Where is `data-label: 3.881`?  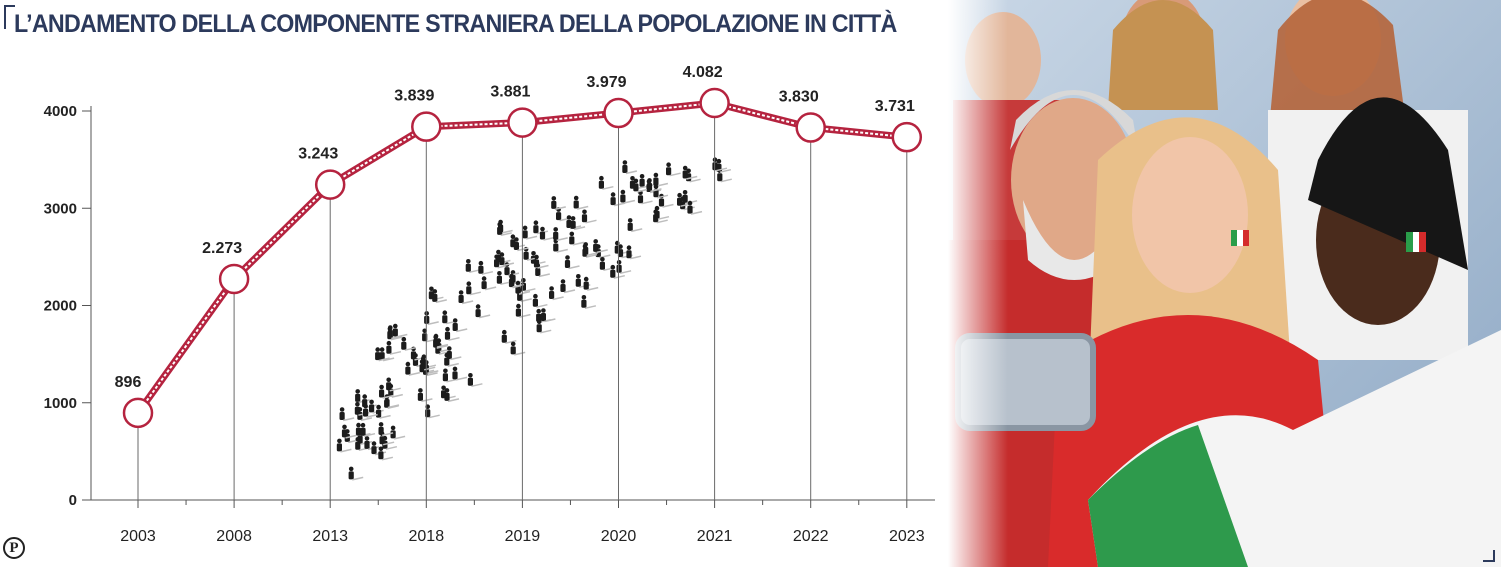 data-label: 3.881 is located at coordinates (510, 92).